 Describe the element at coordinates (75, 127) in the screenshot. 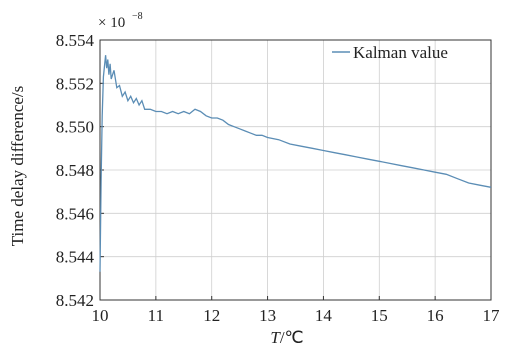

I see `y-tick-label: 8.550` at that location.